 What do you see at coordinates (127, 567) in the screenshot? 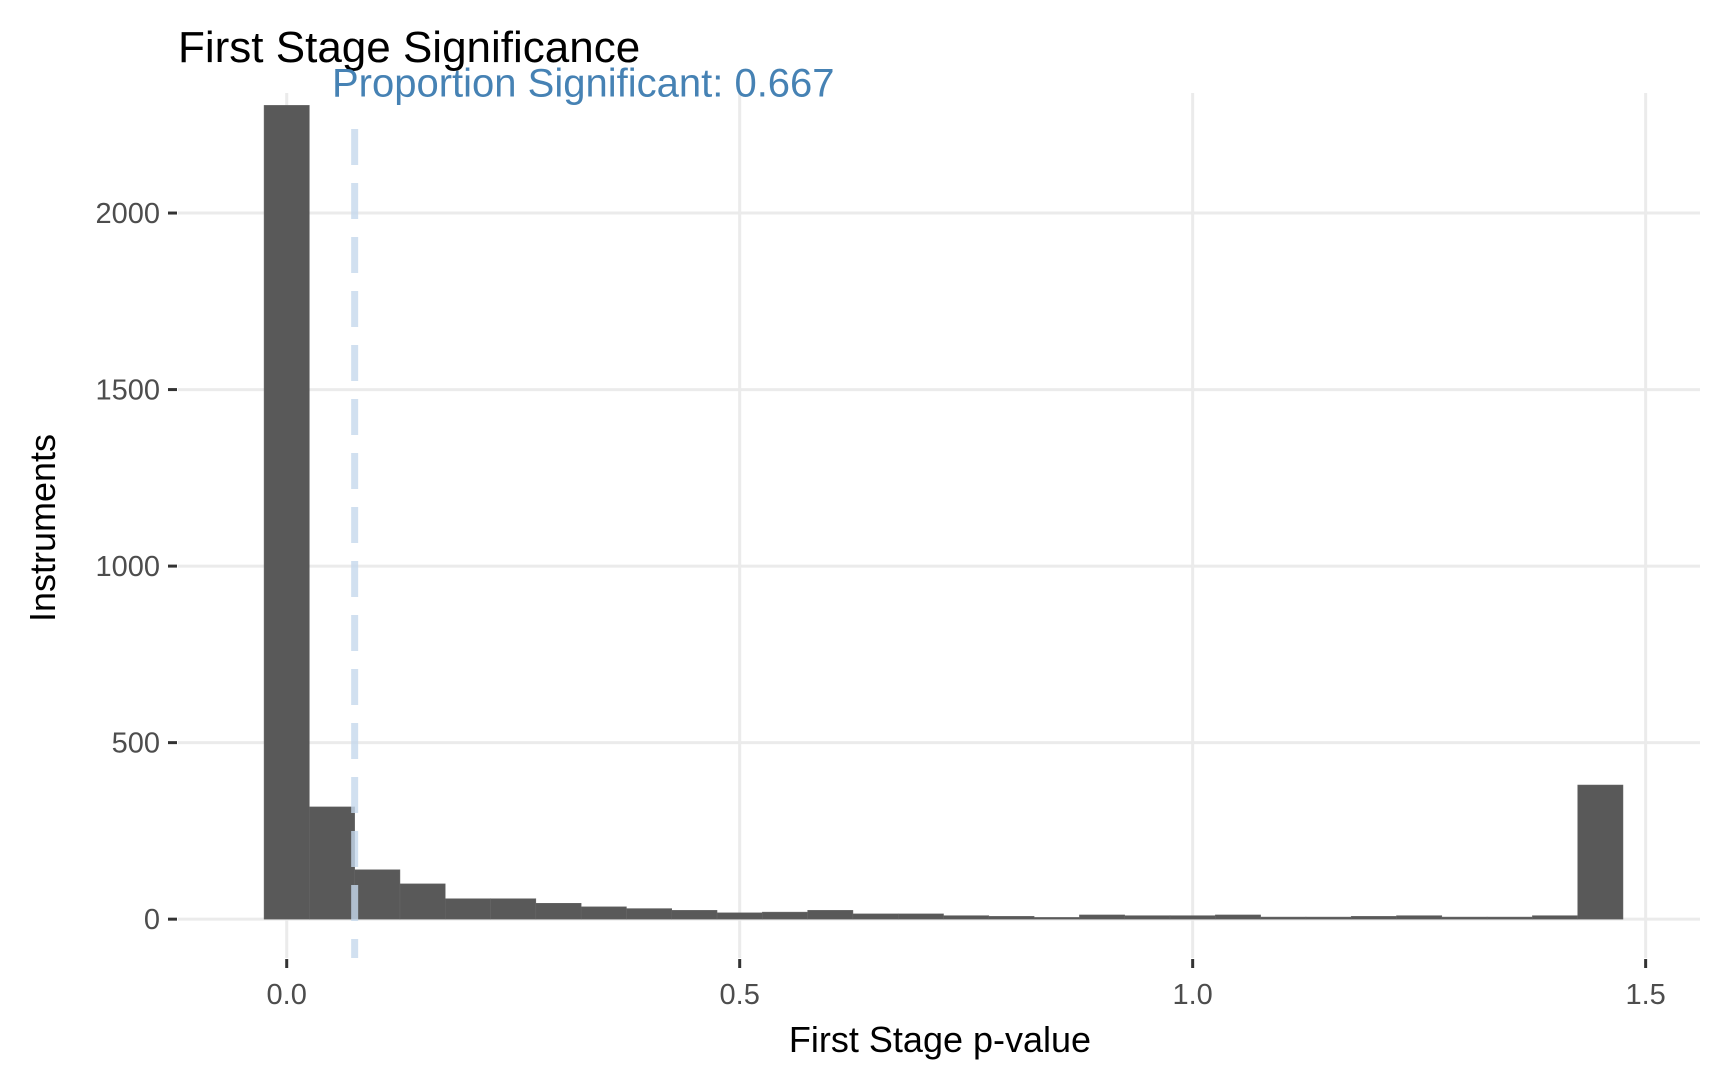
I see `y-tick-label-1000: 1000` at bounding box center [127, 567].